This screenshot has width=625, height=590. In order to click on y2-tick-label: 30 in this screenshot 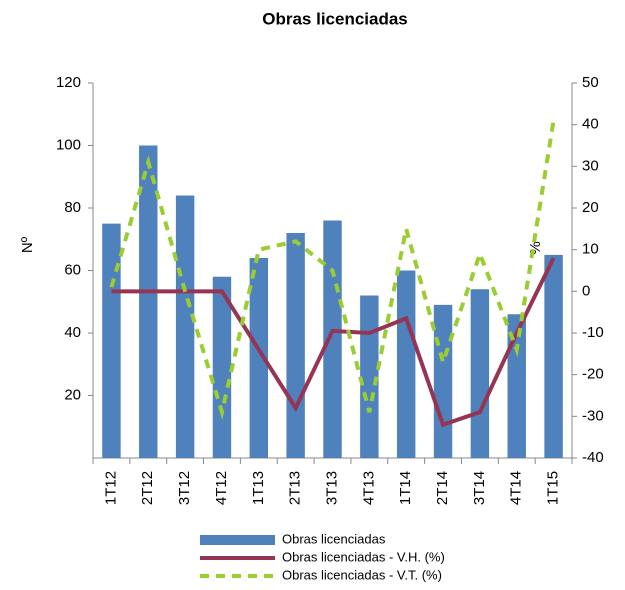, I will do `click(590, 165)`.